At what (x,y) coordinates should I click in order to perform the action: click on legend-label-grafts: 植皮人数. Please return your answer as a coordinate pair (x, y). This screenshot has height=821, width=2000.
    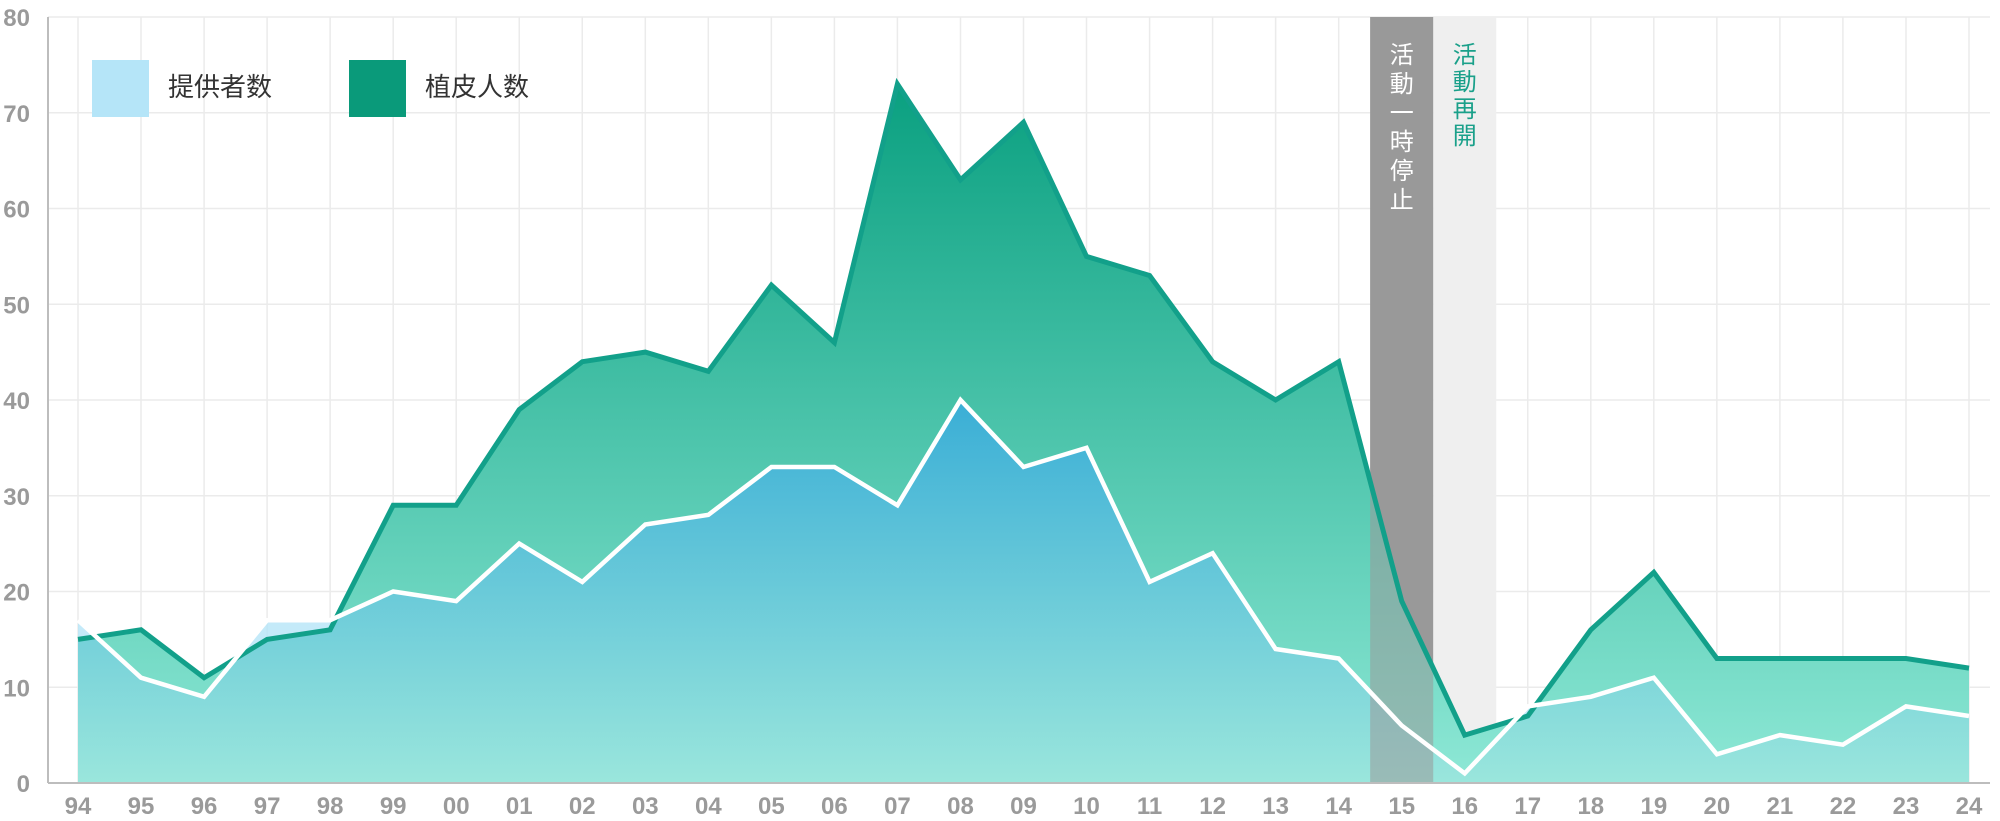
    Looking at the image, I should click on (477, 88).